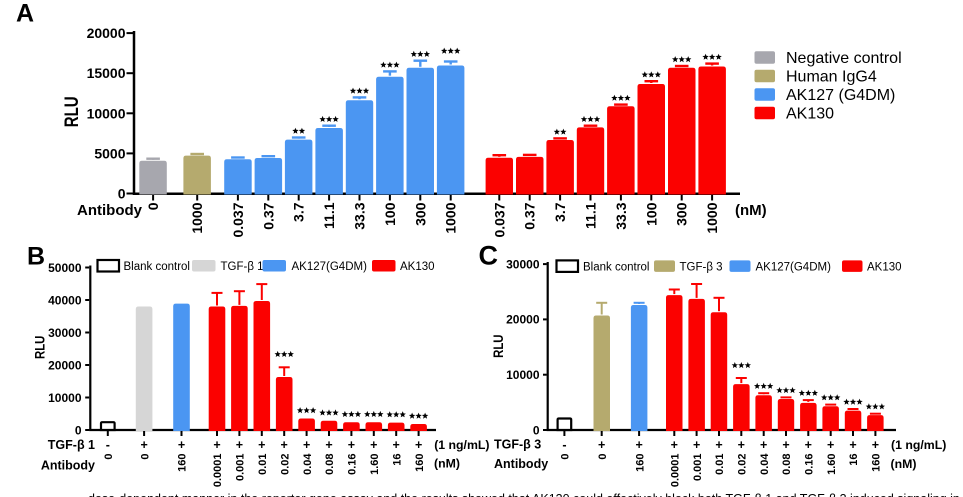  I want to click on svg-text: 1.60, so click(832, 464).